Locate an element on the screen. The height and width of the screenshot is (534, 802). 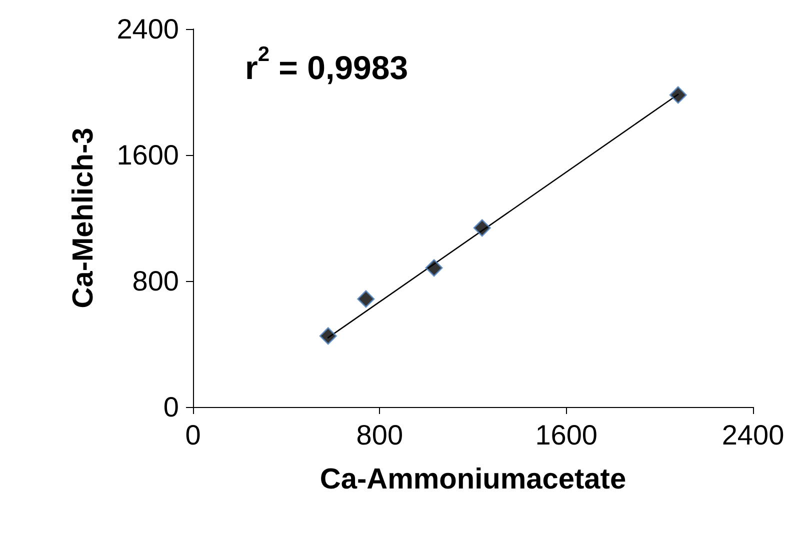
y-tick-label: 2400 is located at coordinates (147, 29).